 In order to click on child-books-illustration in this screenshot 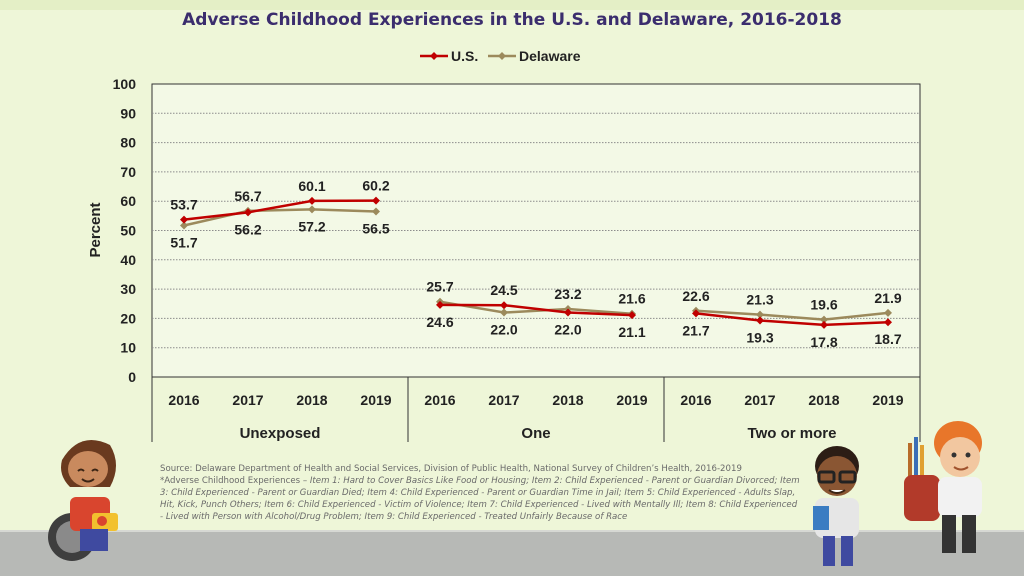, I will do `click(836, 506)`.